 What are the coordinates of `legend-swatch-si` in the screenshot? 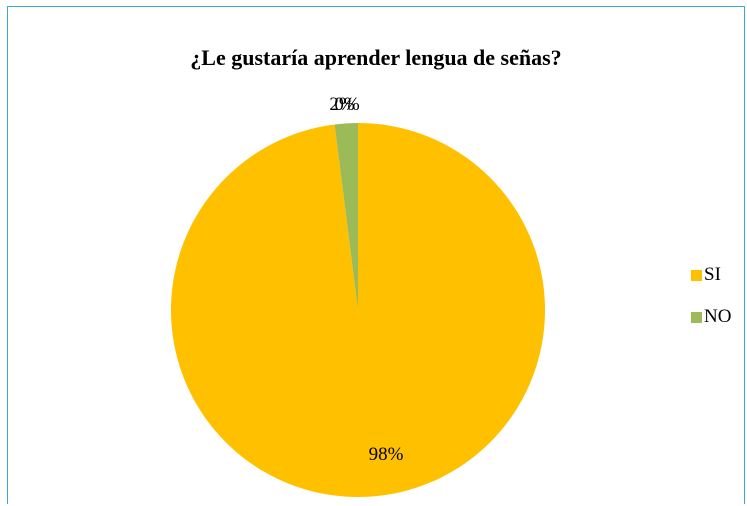 It's located at (696, 275).